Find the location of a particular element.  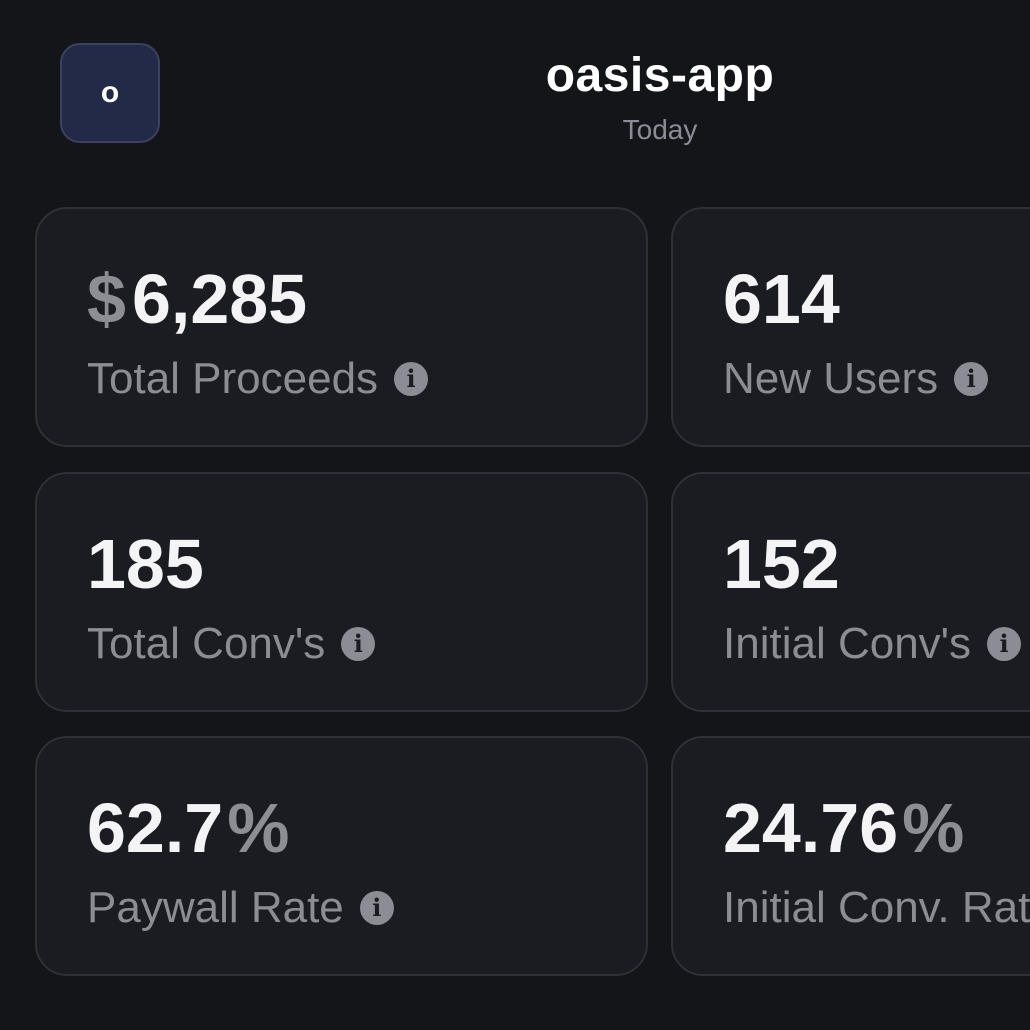

metric-label: Total Proceeds i is located at coordinates (258, 379).